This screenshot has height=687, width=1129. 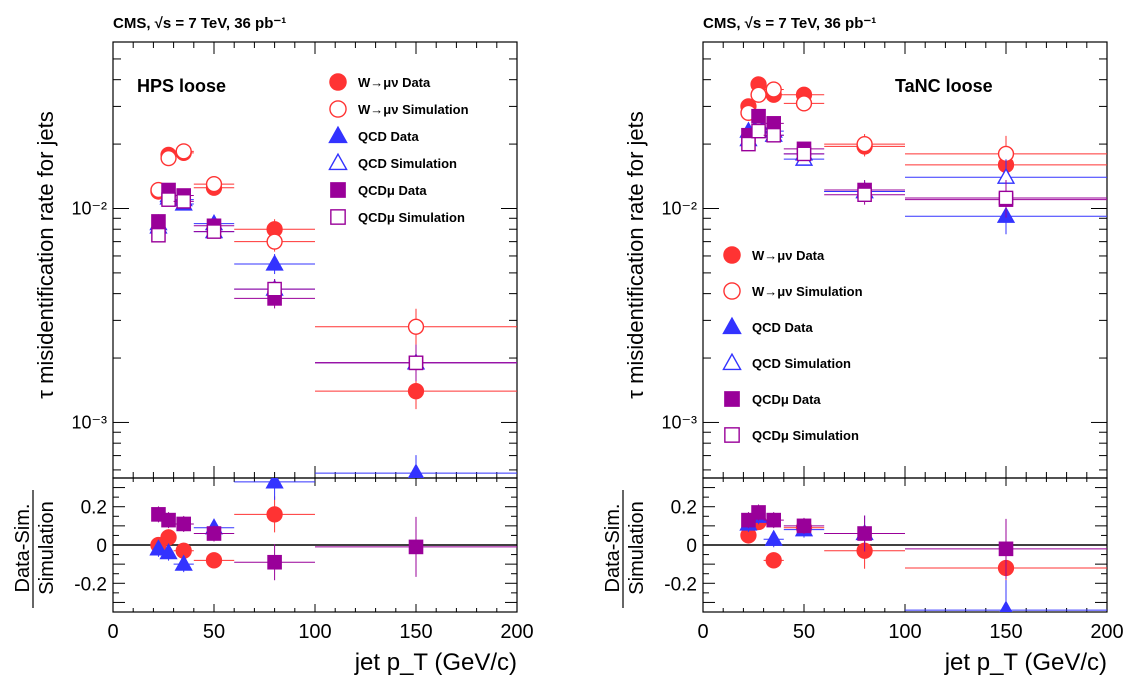 I want to click on x-axis-label: jet p_T (GeV/c), so click(x=435, y=662).